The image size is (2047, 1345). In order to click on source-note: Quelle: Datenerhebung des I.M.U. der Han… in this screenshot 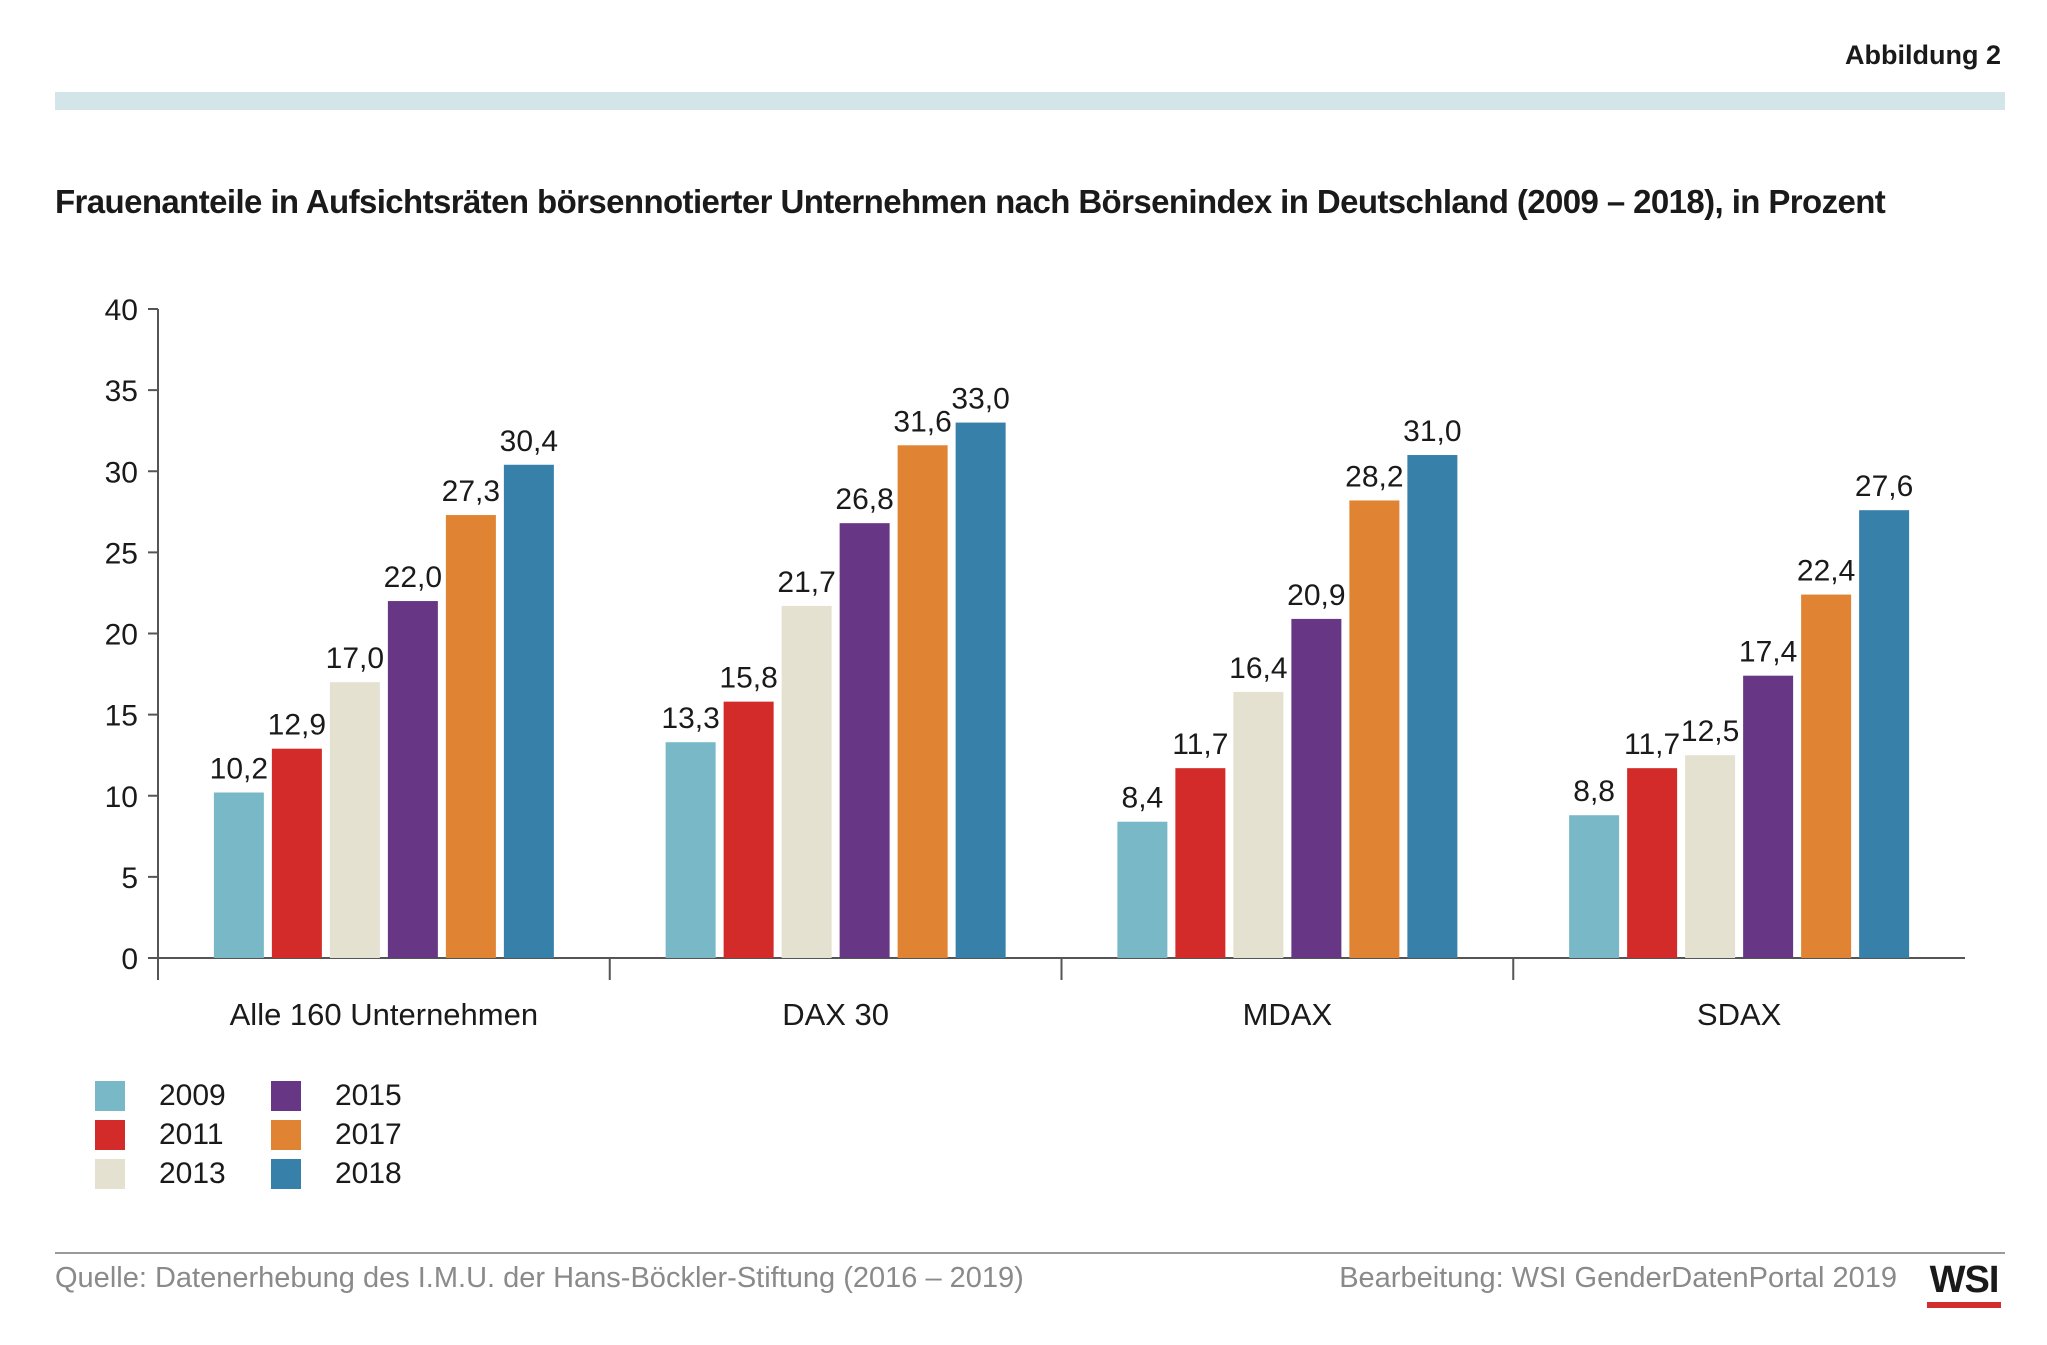, I will do `click(539, 1278)`.